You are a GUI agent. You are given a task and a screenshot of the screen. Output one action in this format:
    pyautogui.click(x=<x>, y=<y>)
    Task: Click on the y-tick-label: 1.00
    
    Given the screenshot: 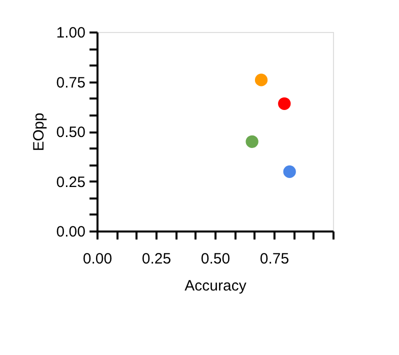 What is the action you would take?
    pyautogui.click(x=71, y=33)
    